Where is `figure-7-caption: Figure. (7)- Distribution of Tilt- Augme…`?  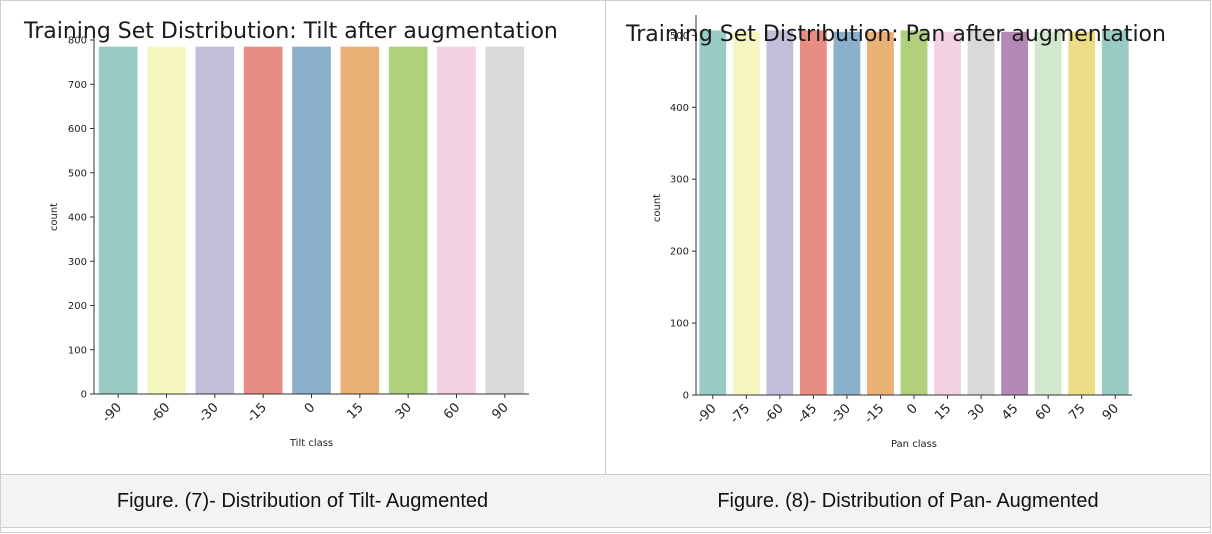
figure-7-caption: Figure. (7)- Distribution of Tilt- Augme… is located at coordinates (302, 501).